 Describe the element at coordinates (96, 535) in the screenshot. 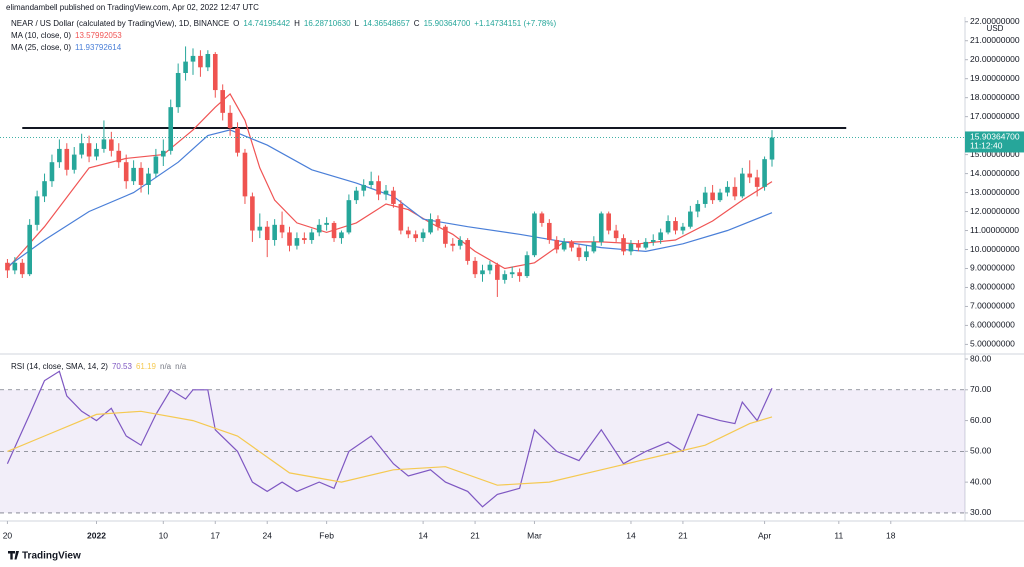

I see `x-tick-label: 2022` at that location.